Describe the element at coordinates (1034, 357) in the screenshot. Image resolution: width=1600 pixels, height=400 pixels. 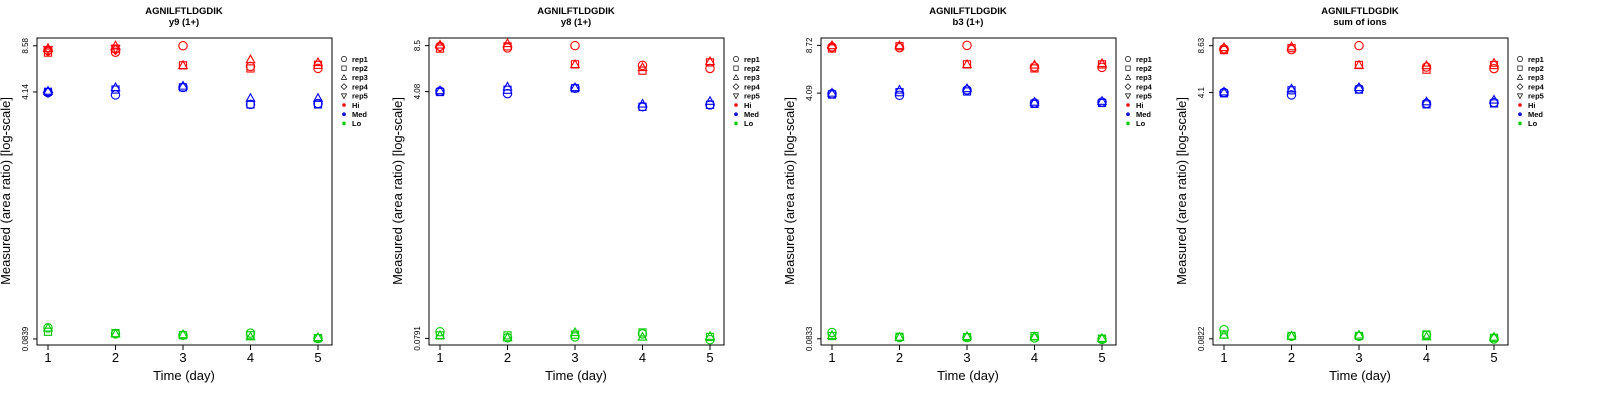
I see `x-tick-label: 4` at that location.